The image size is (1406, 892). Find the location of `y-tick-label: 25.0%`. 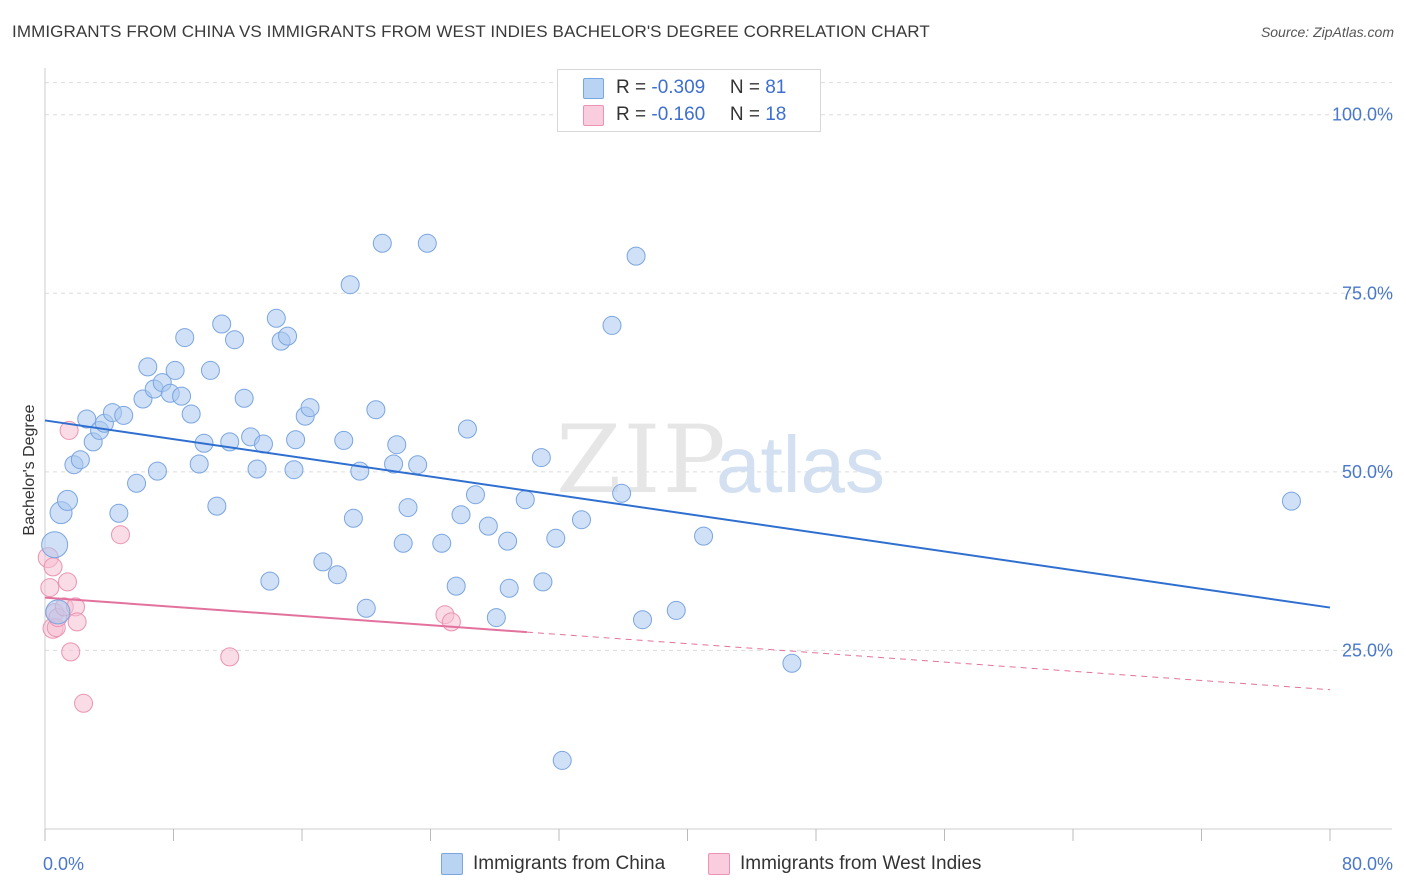

y-tick-label: 25.0% is located at coordinates (1367, 650).